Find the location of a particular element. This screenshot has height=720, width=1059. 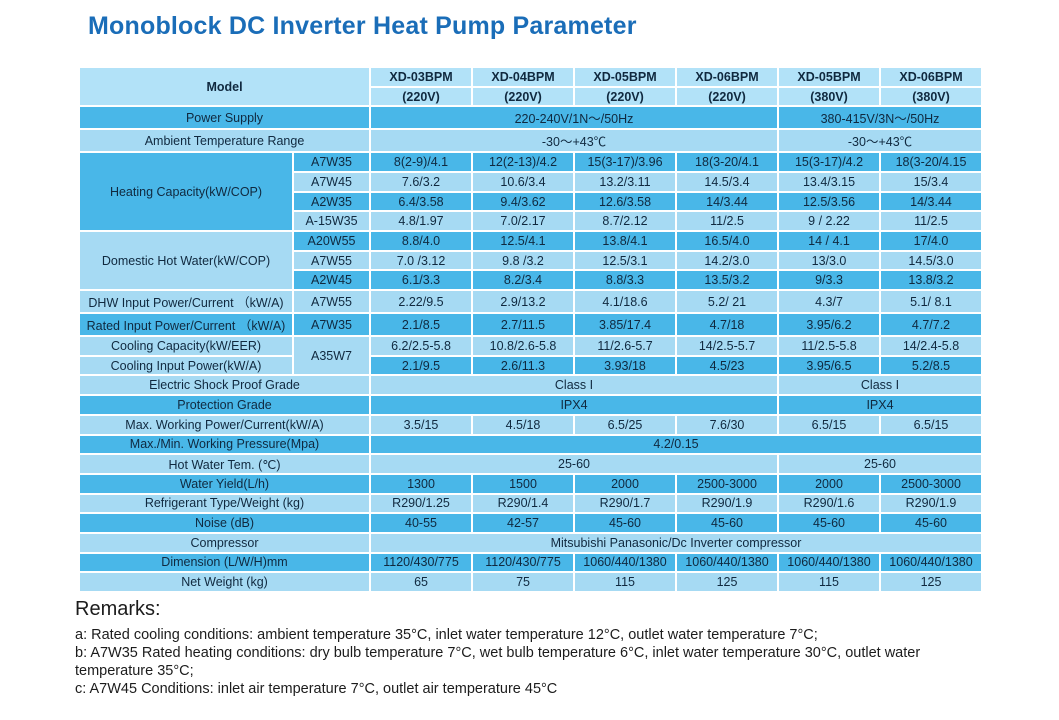

dhw-value: 14.5/3.0 is located at coordinates (931, 260).